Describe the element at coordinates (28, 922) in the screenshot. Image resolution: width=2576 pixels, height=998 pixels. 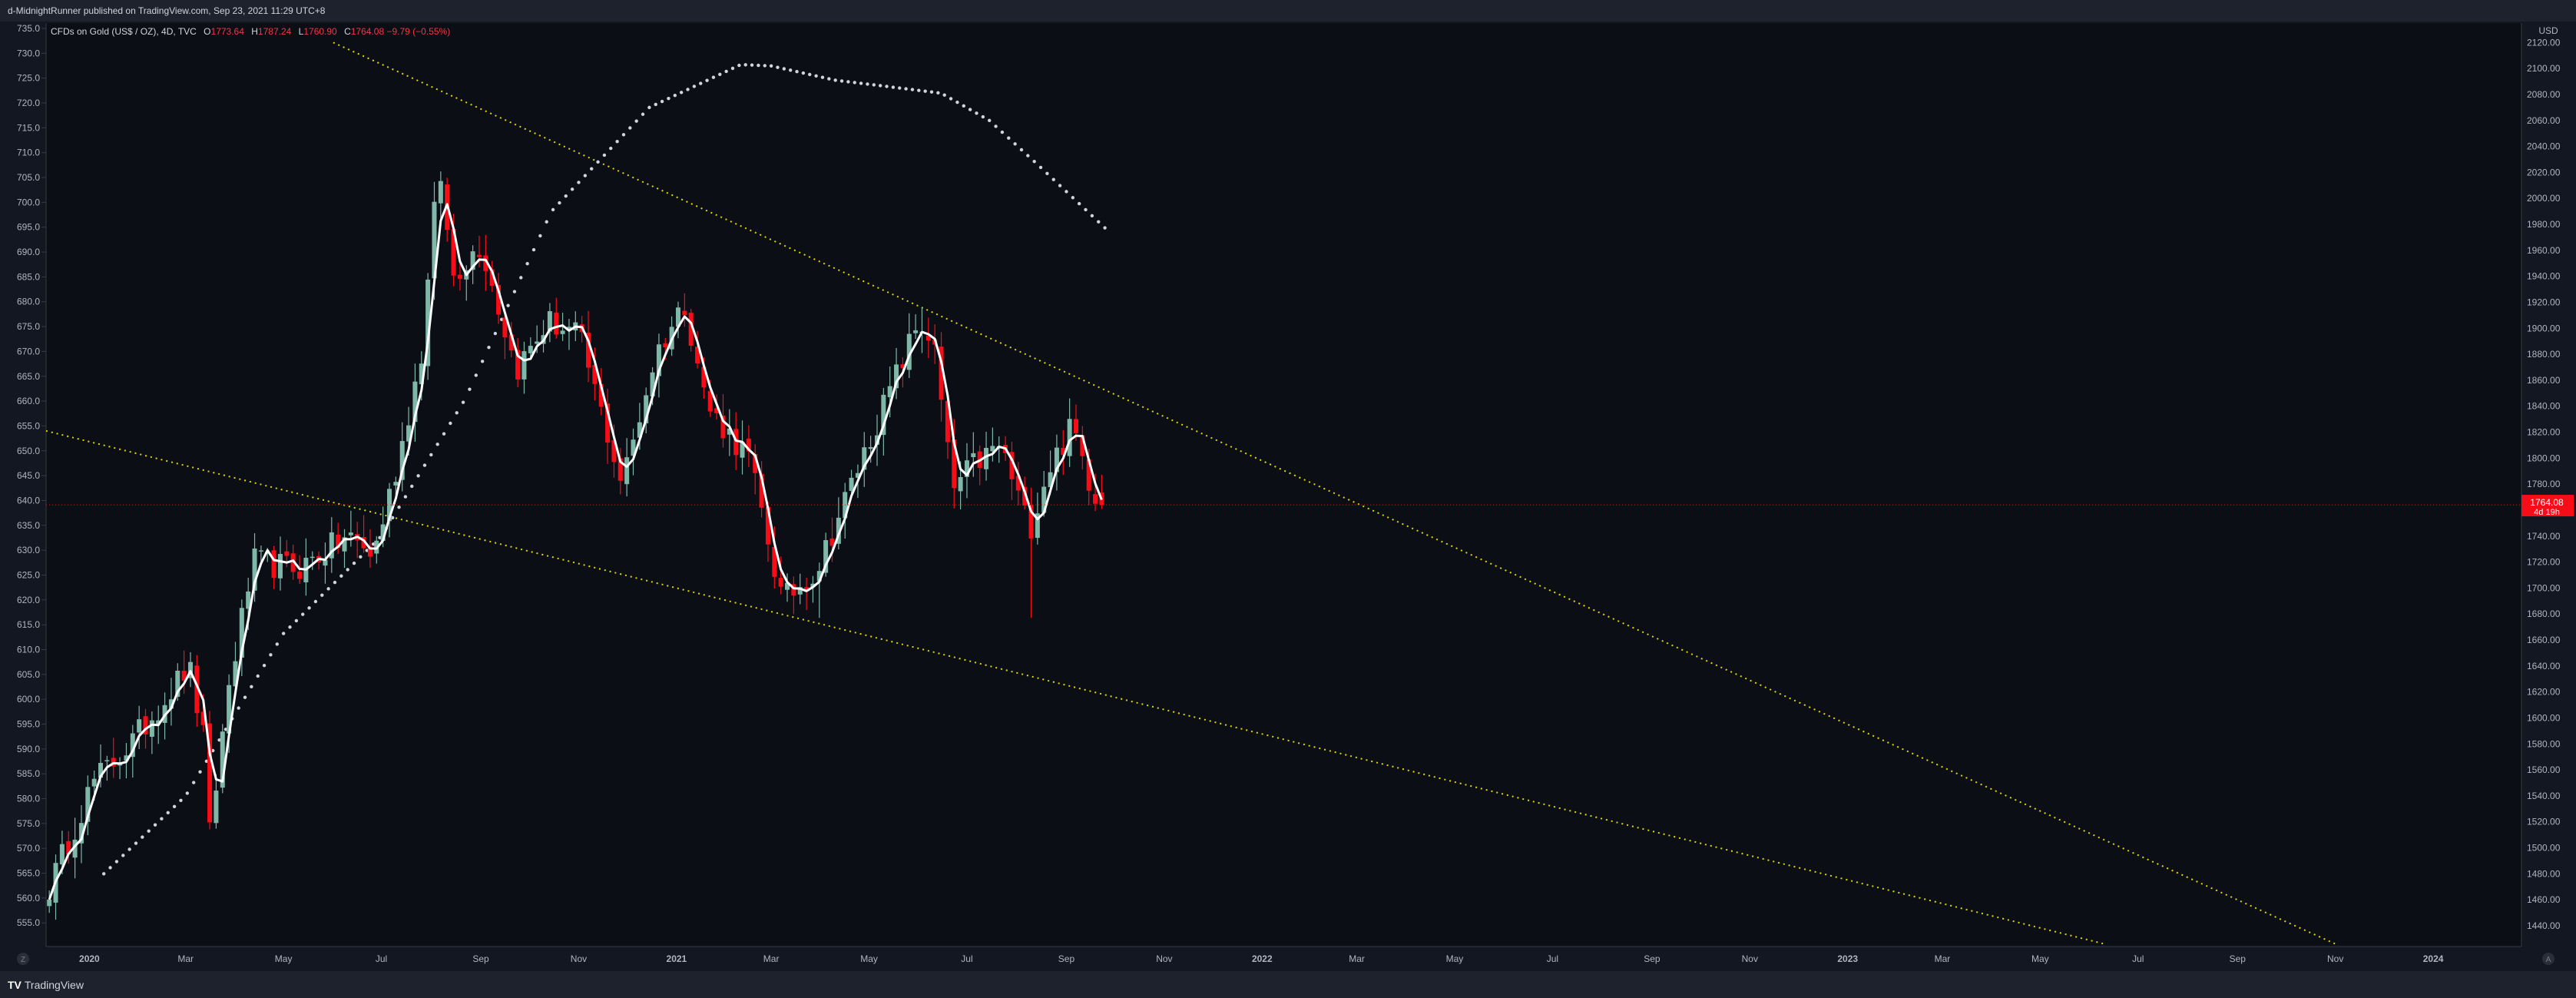
I see `left-axis-tick-label: 555.0` at that location.